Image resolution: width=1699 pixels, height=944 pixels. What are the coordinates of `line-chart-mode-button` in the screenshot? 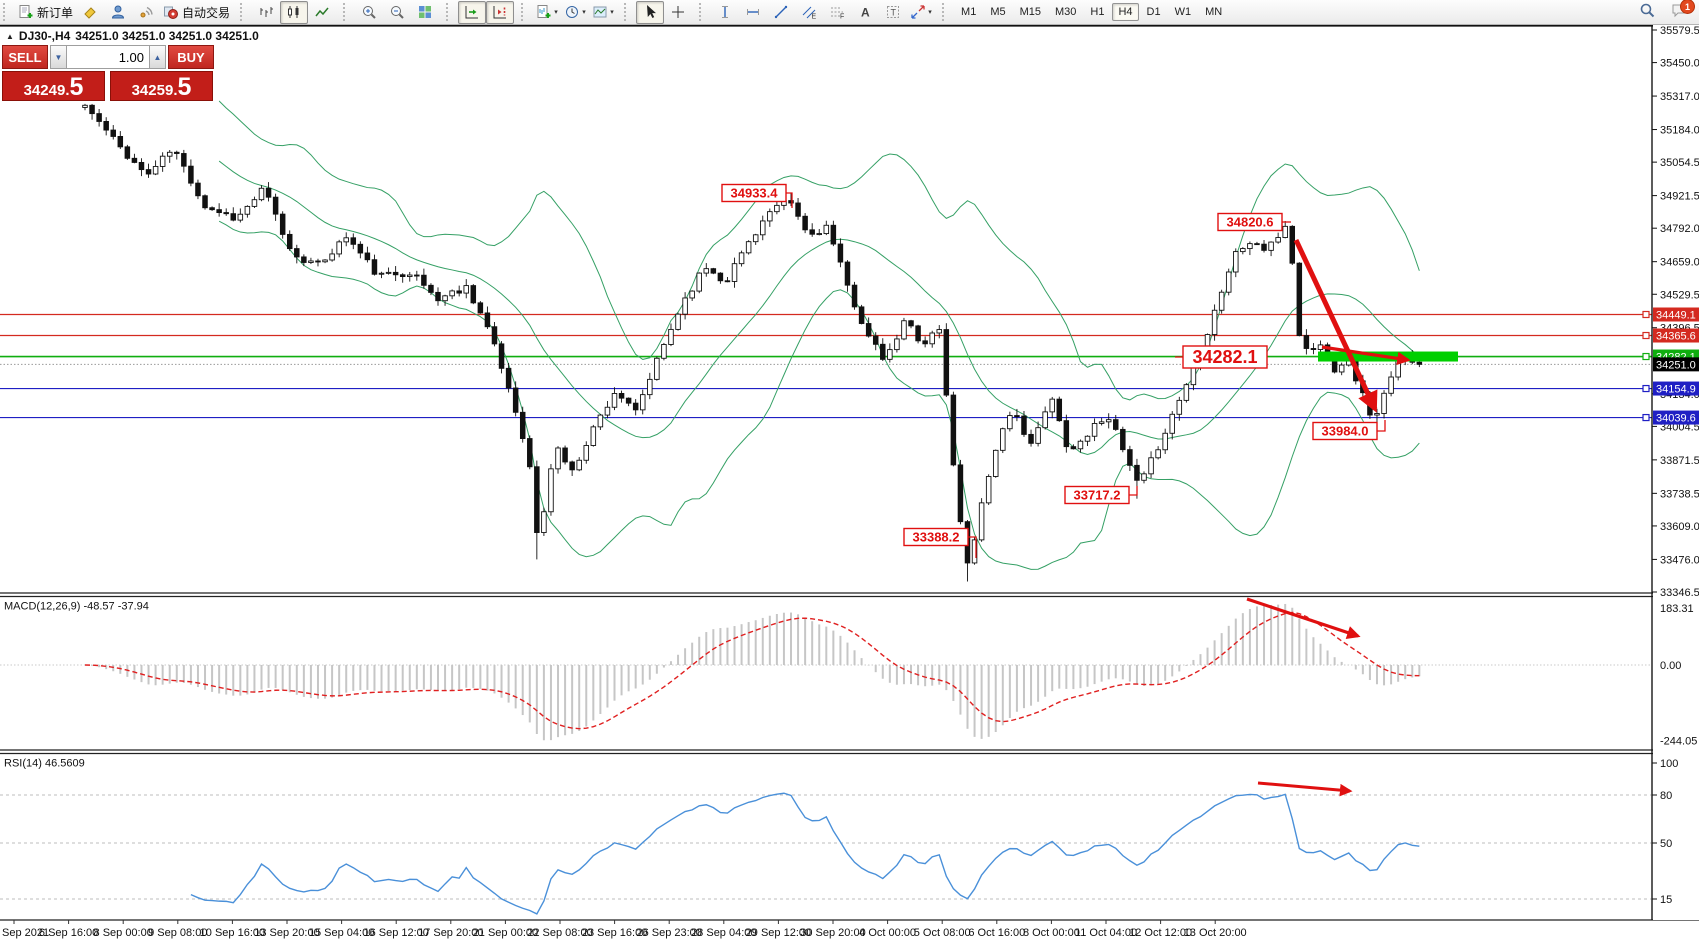 It's located at (322, 12).